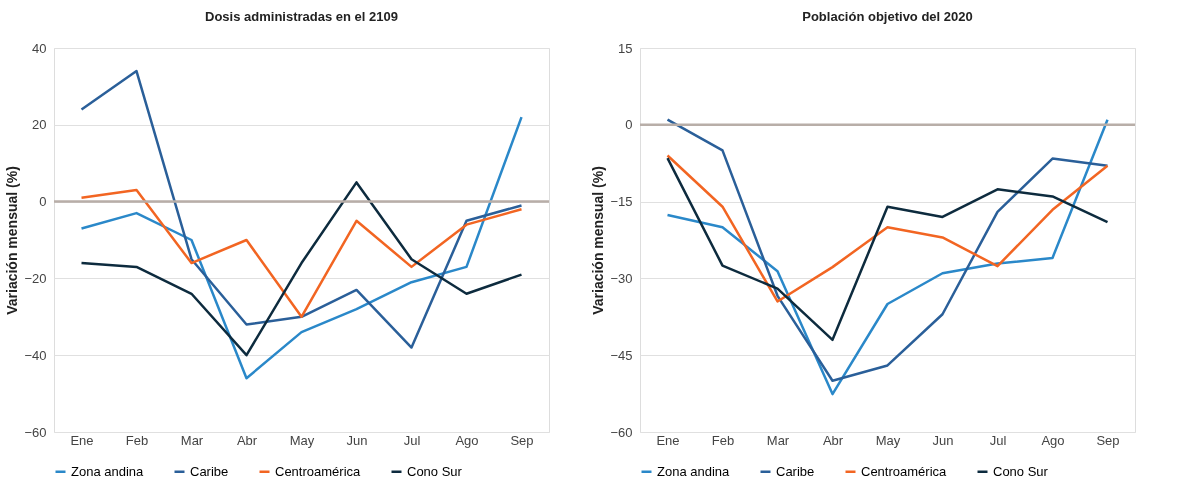 This screenshot has width=1196, height=487. Describe the element at coordinates (39, 125) in the screenshot. I see `y-tick-label: 20` at that location.